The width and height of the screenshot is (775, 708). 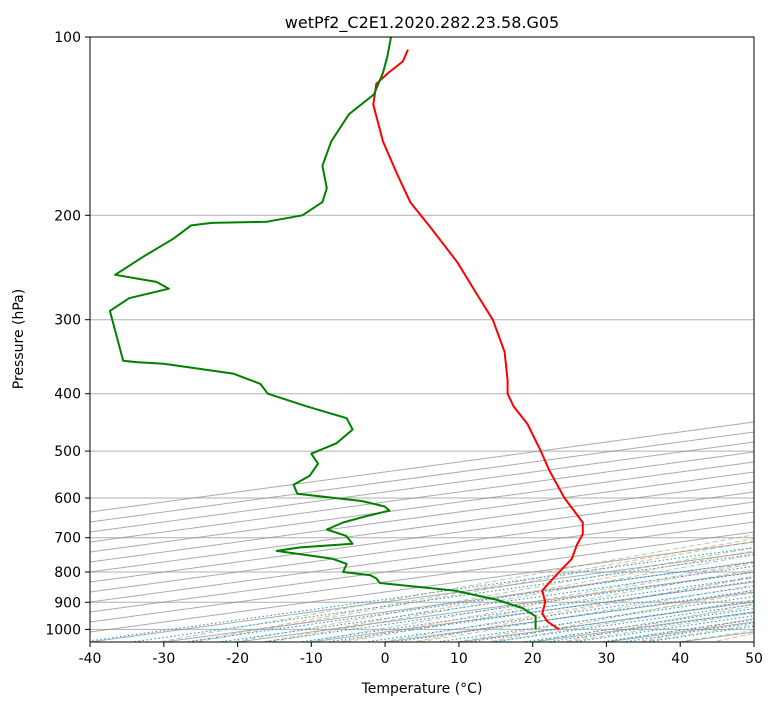 I want to click on chart-title: wetPf2_C2E1.2020.282.23.58.G05, so click(x=422, y=23).